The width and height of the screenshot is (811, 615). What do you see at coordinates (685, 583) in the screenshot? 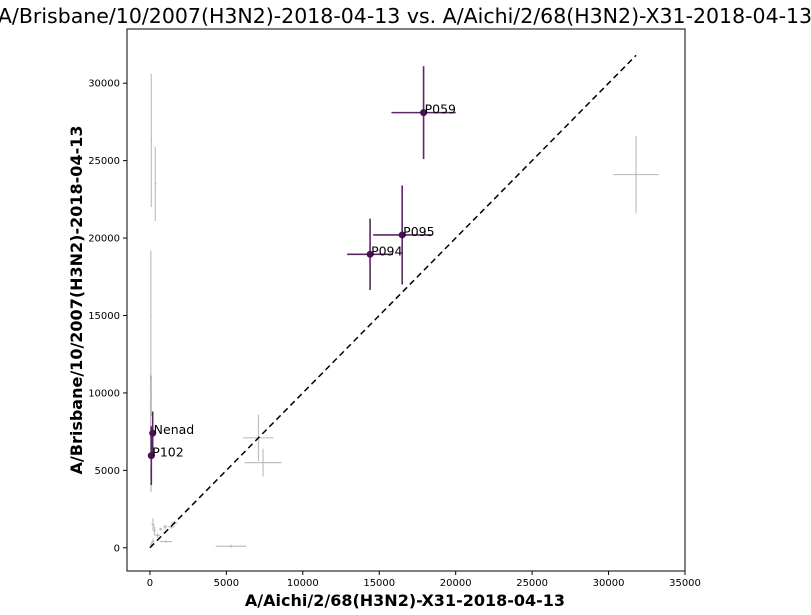
I see `x-tick-label: 35000` at bounding box center [685, 583].